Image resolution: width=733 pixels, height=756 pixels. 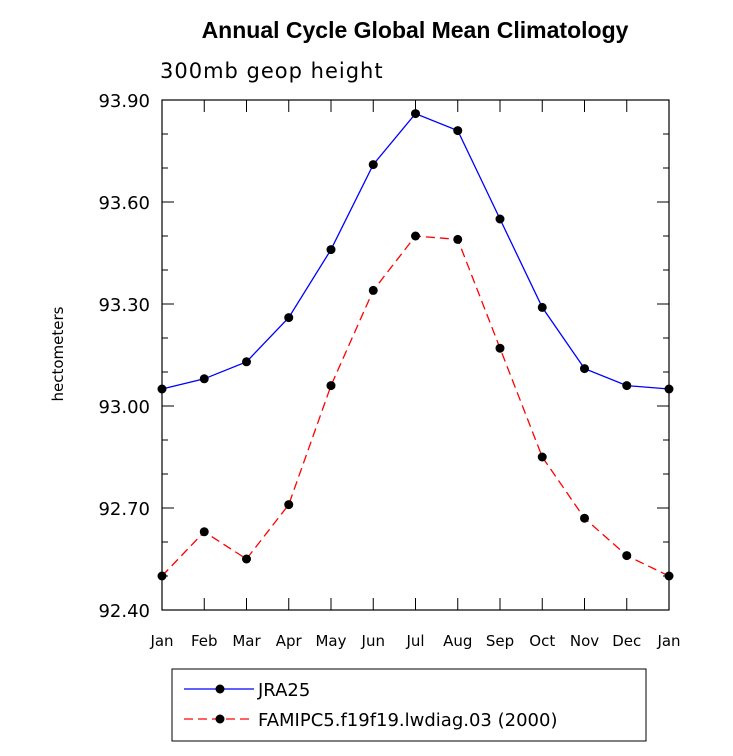 What do you see at coordinates (246, 641) in the screenshot?
I see `x-tick-label: Mar` at bounding box center [246, 641].